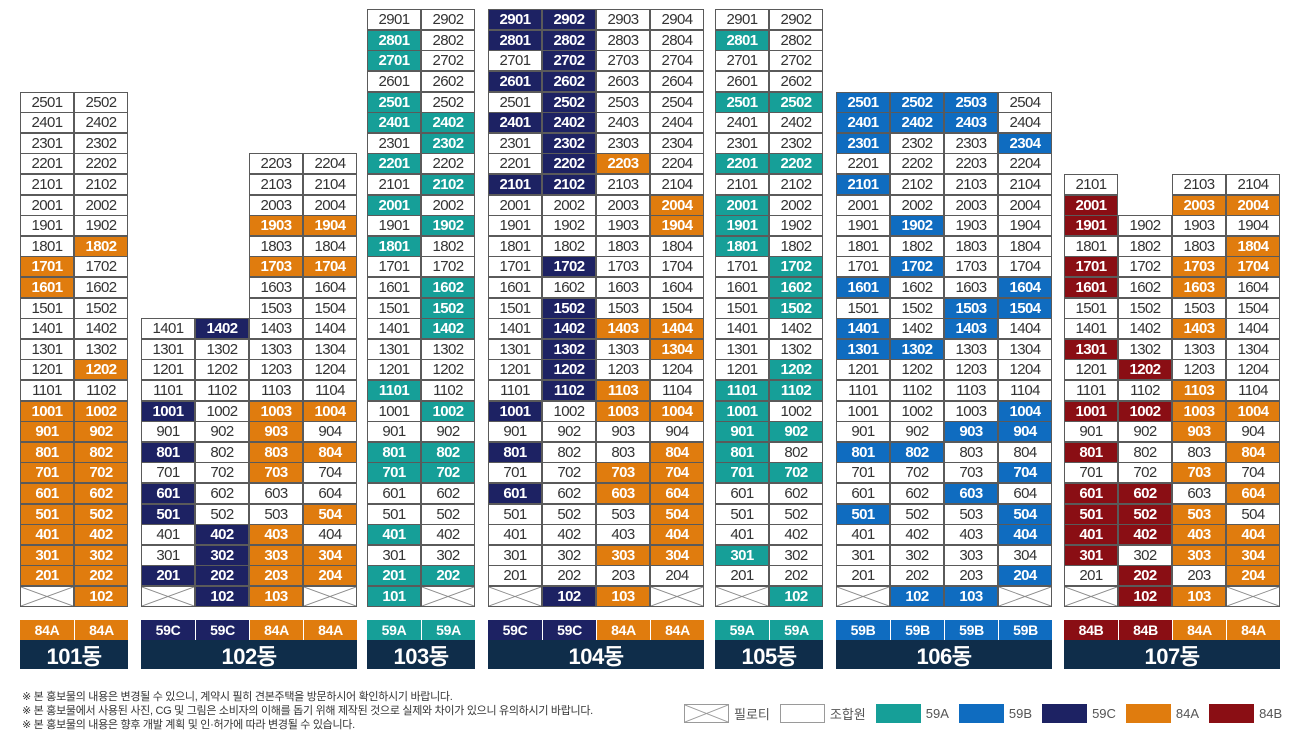 This screenshot has height=735, width=1300. What do you see at coordinates (912, 713) in the screenshot?
I see `legend-59a: 59A` at bounding box center [912, 713].